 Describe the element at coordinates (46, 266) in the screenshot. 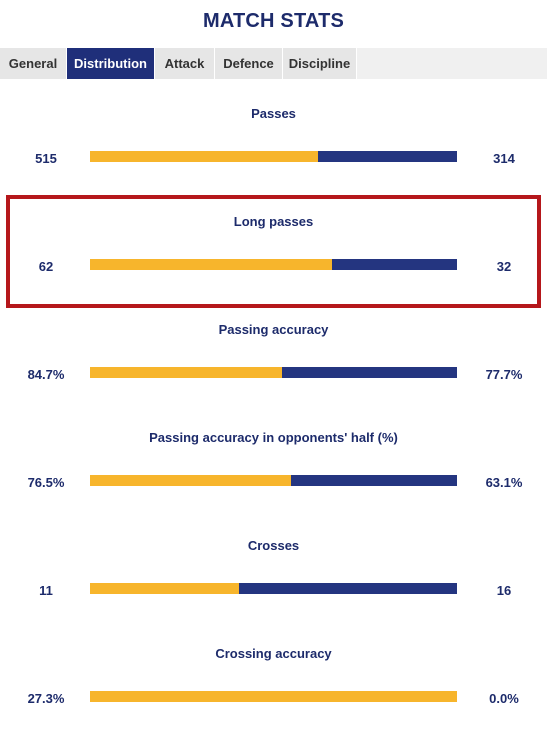

I see `home-value: 62` at that location.